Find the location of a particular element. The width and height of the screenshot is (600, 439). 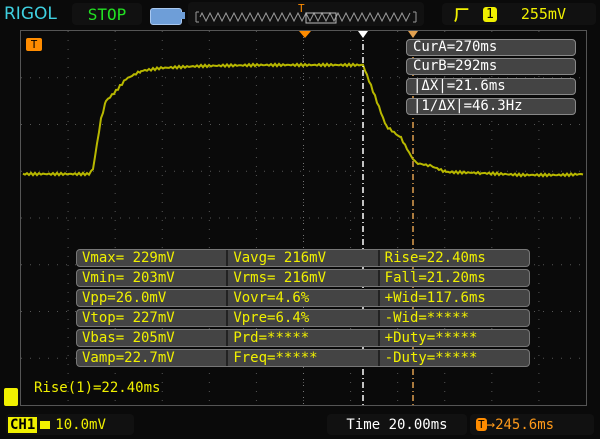

measurement-row: Vbas= 205mV Prd=***** +Duty=***** is located at coordinates (303, 338).